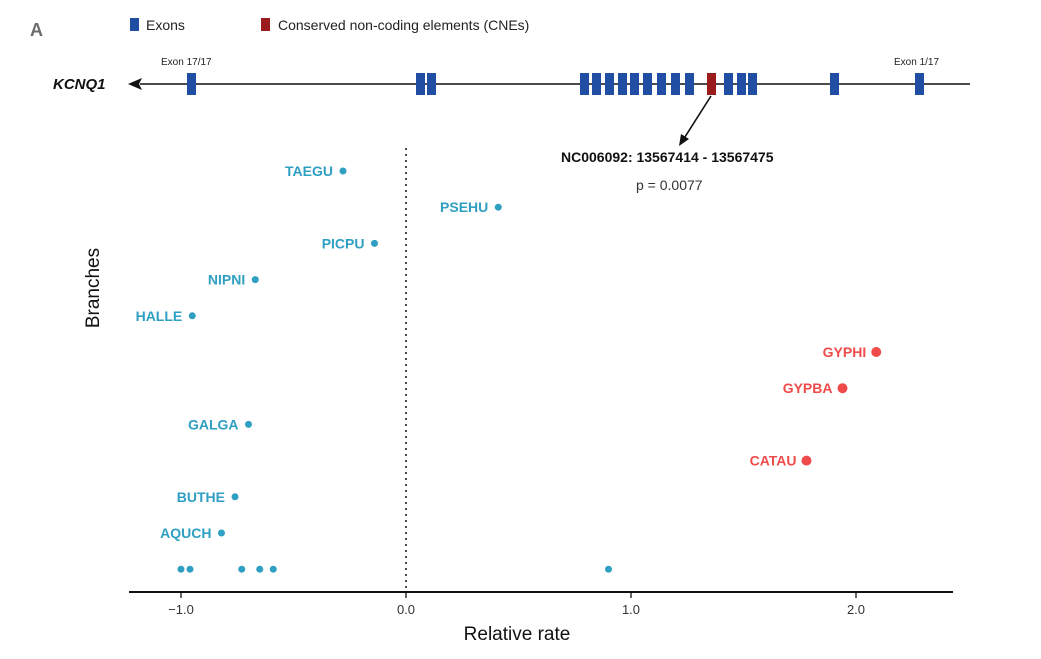 The width and height of the screenshot is (1041, 659). Describe the element at coordinates (159, 316) in the screenshot. I see `data-point-label: HALLE` at that location.